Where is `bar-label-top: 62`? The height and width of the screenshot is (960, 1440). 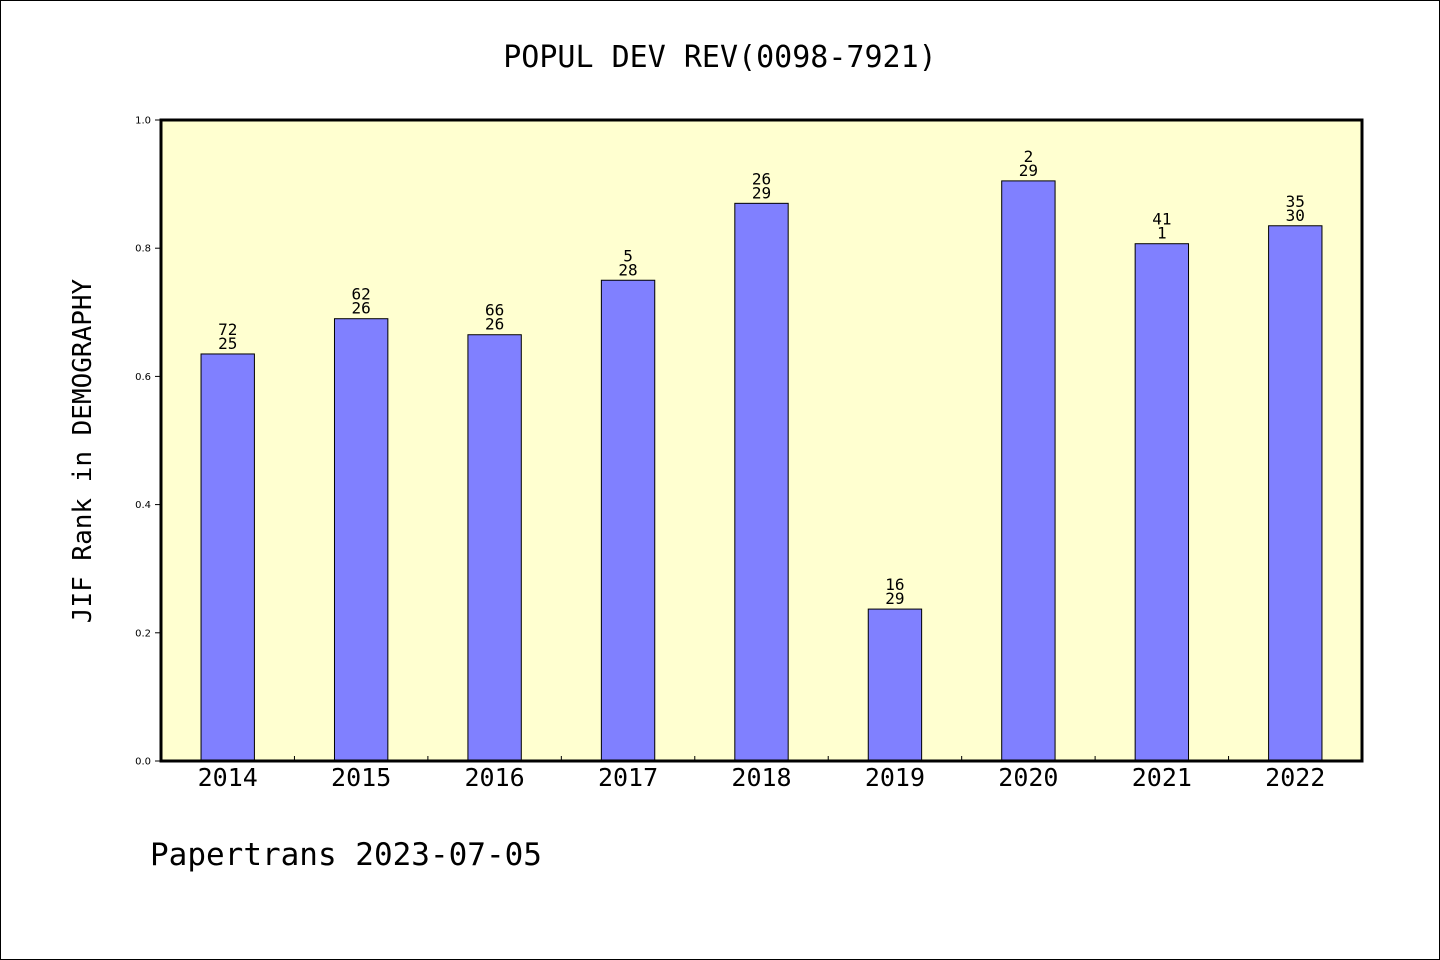 bar-label-top: 62 is located at coordinates (361, 294).